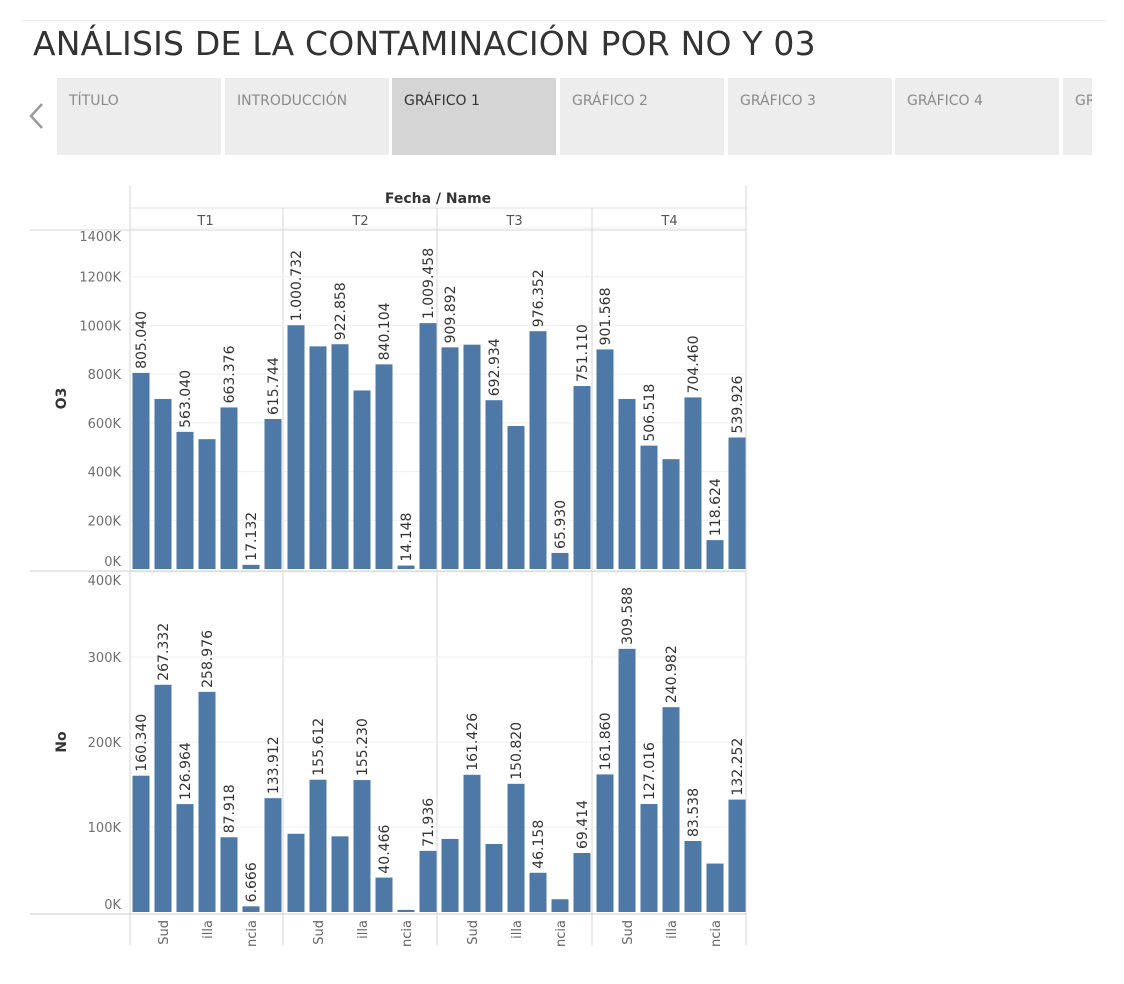  Describe the element at coordinates (561, 524) in the screenshot. I see `bar-value-label: 65.930` at that location.